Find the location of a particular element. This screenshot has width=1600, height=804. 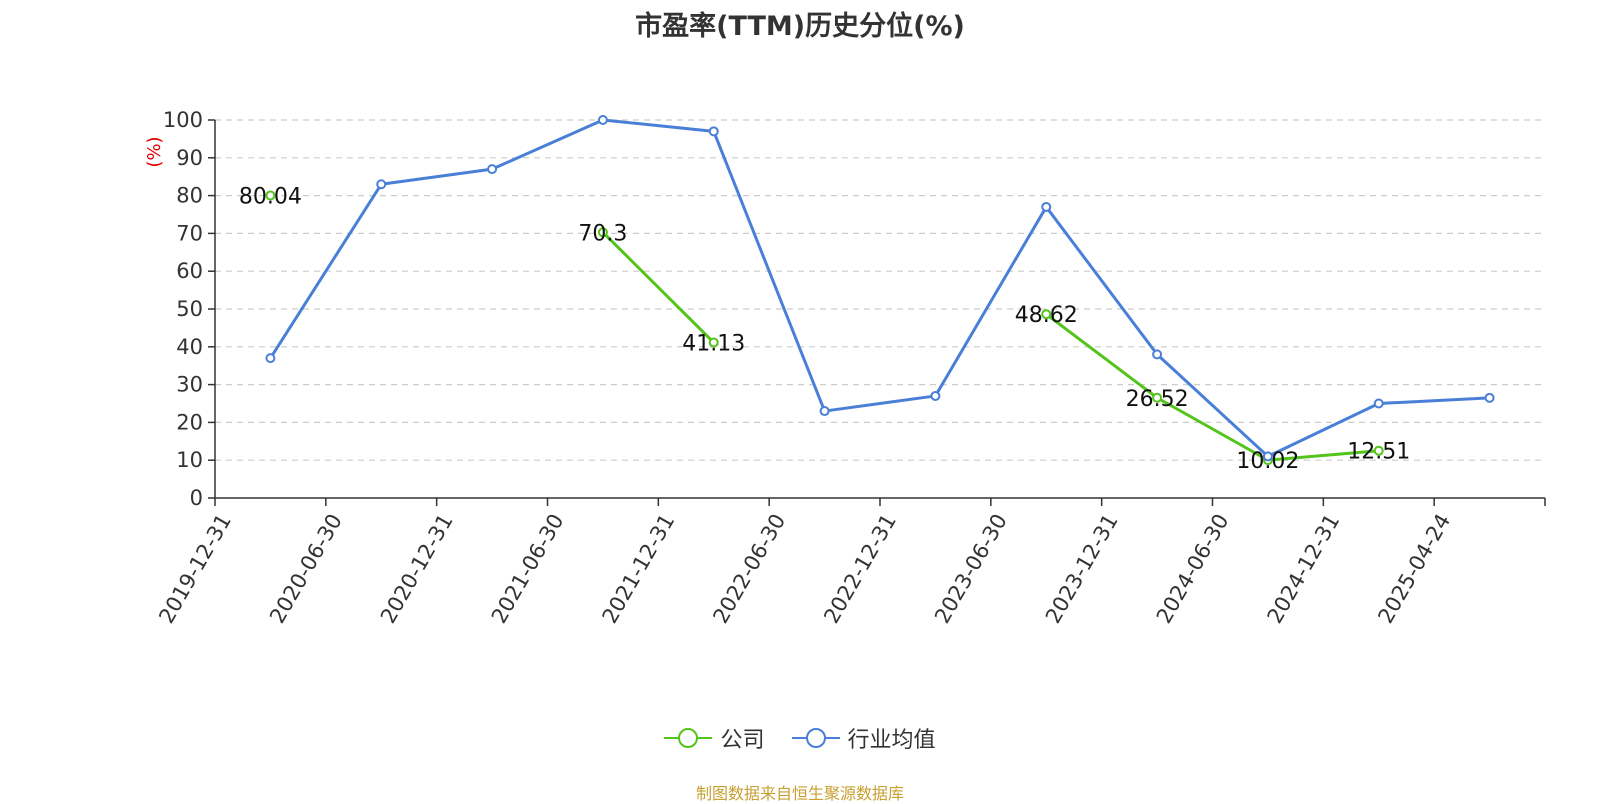

x-tick-label: 2024-06-30 is located at coordinates (1193, 569).